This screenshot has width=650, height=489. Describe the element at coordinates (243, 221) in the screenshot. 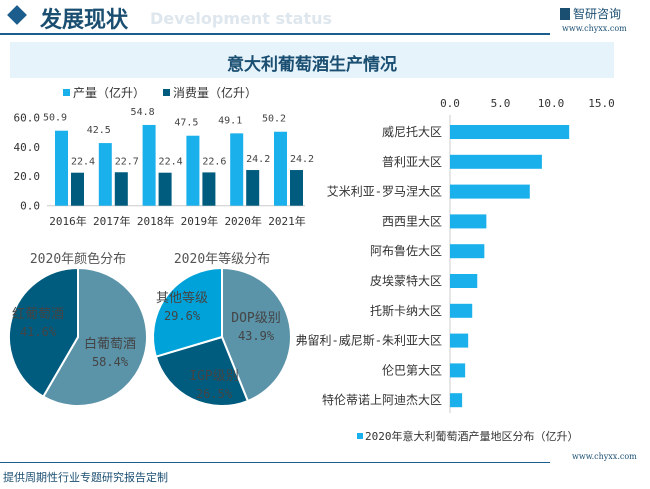

I see `x-tick-label: 2020年` at that location.